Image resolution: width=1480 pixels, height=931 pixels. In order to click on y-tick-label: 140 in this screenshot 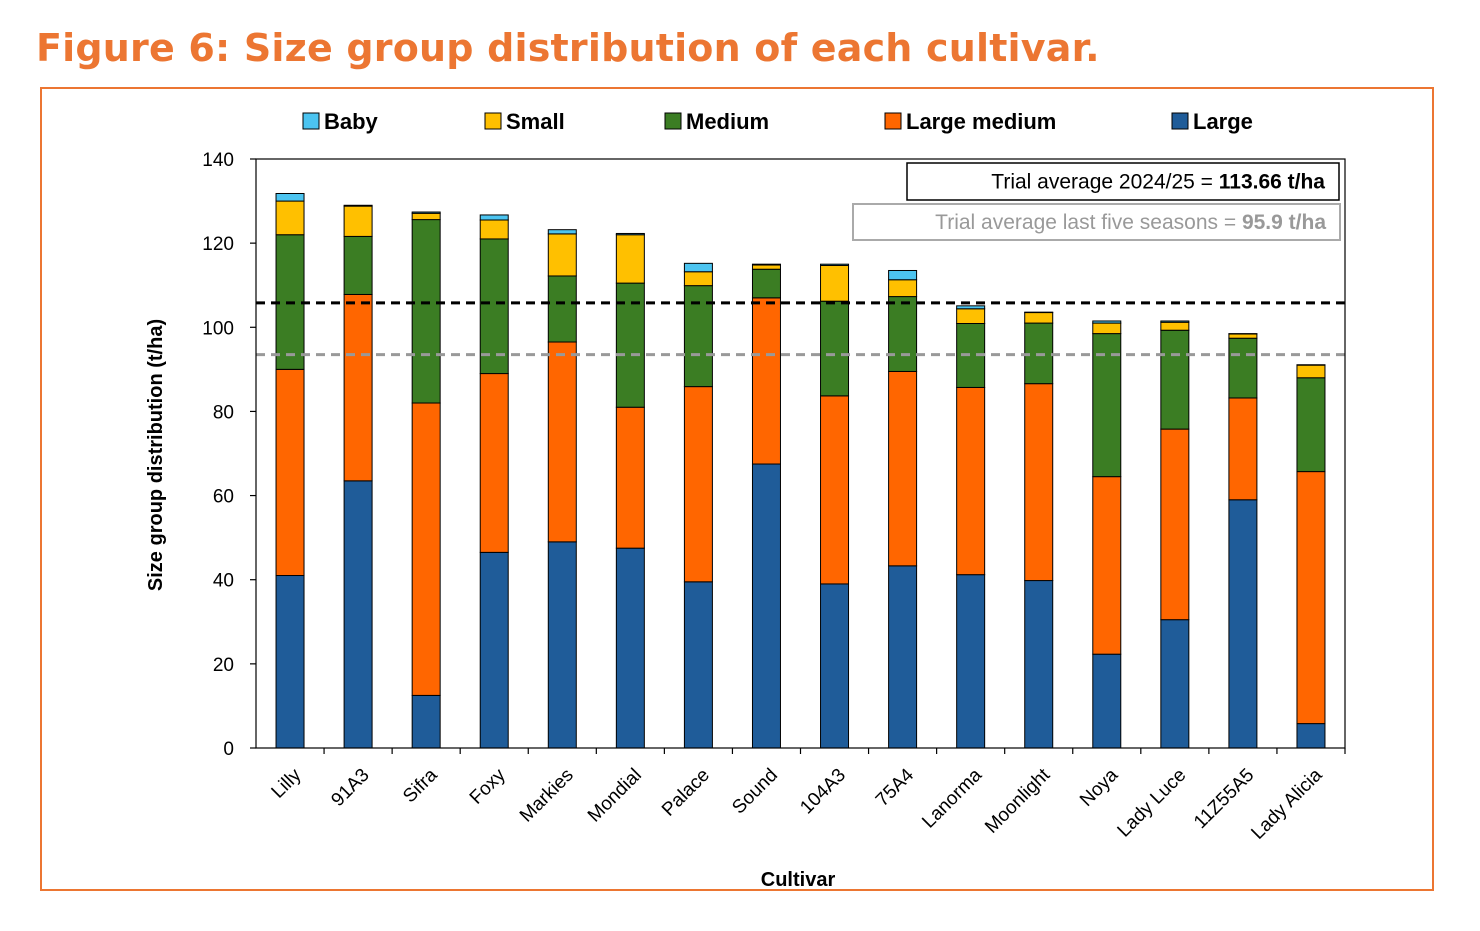, I will do `click(218, 160)`.